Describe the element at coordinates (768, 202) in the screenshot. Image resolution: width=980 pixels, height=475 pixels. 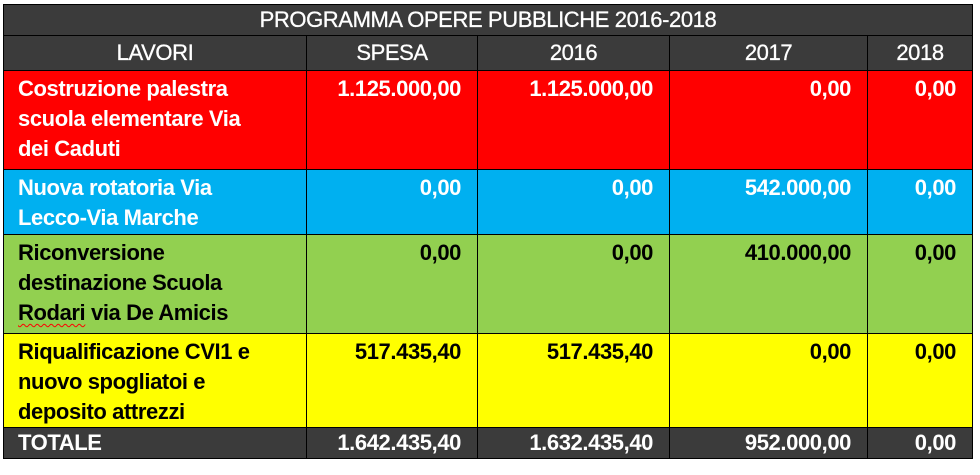
I see `year-2017-cell: 542.000,00` at that location.